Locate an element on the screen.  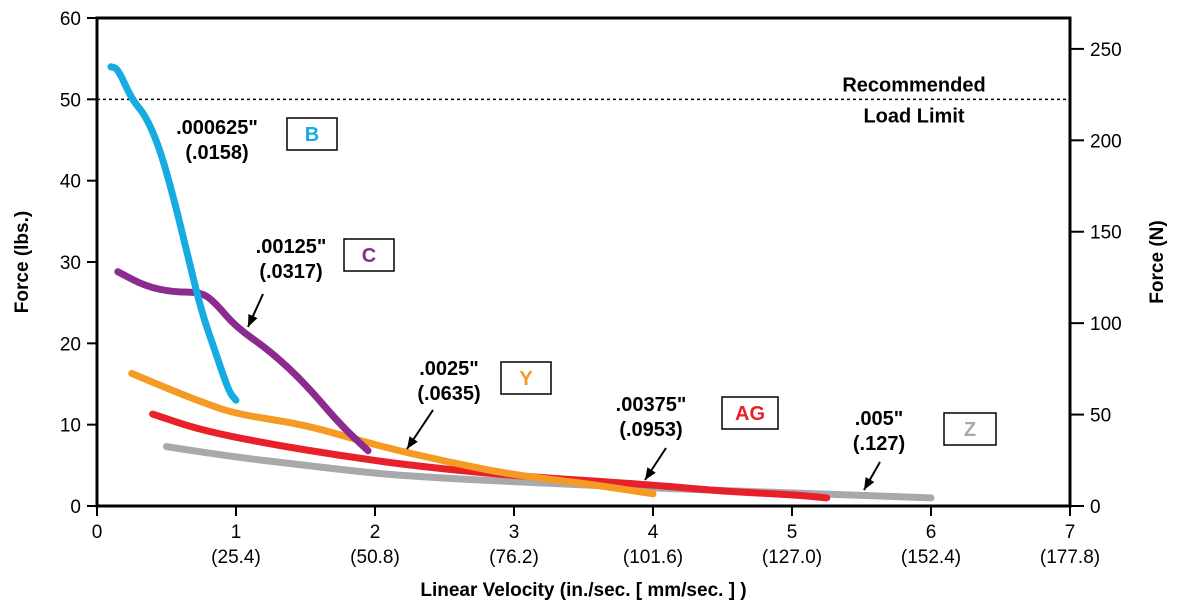
x-tick-label: 3 is located at coordinates (514, 532).